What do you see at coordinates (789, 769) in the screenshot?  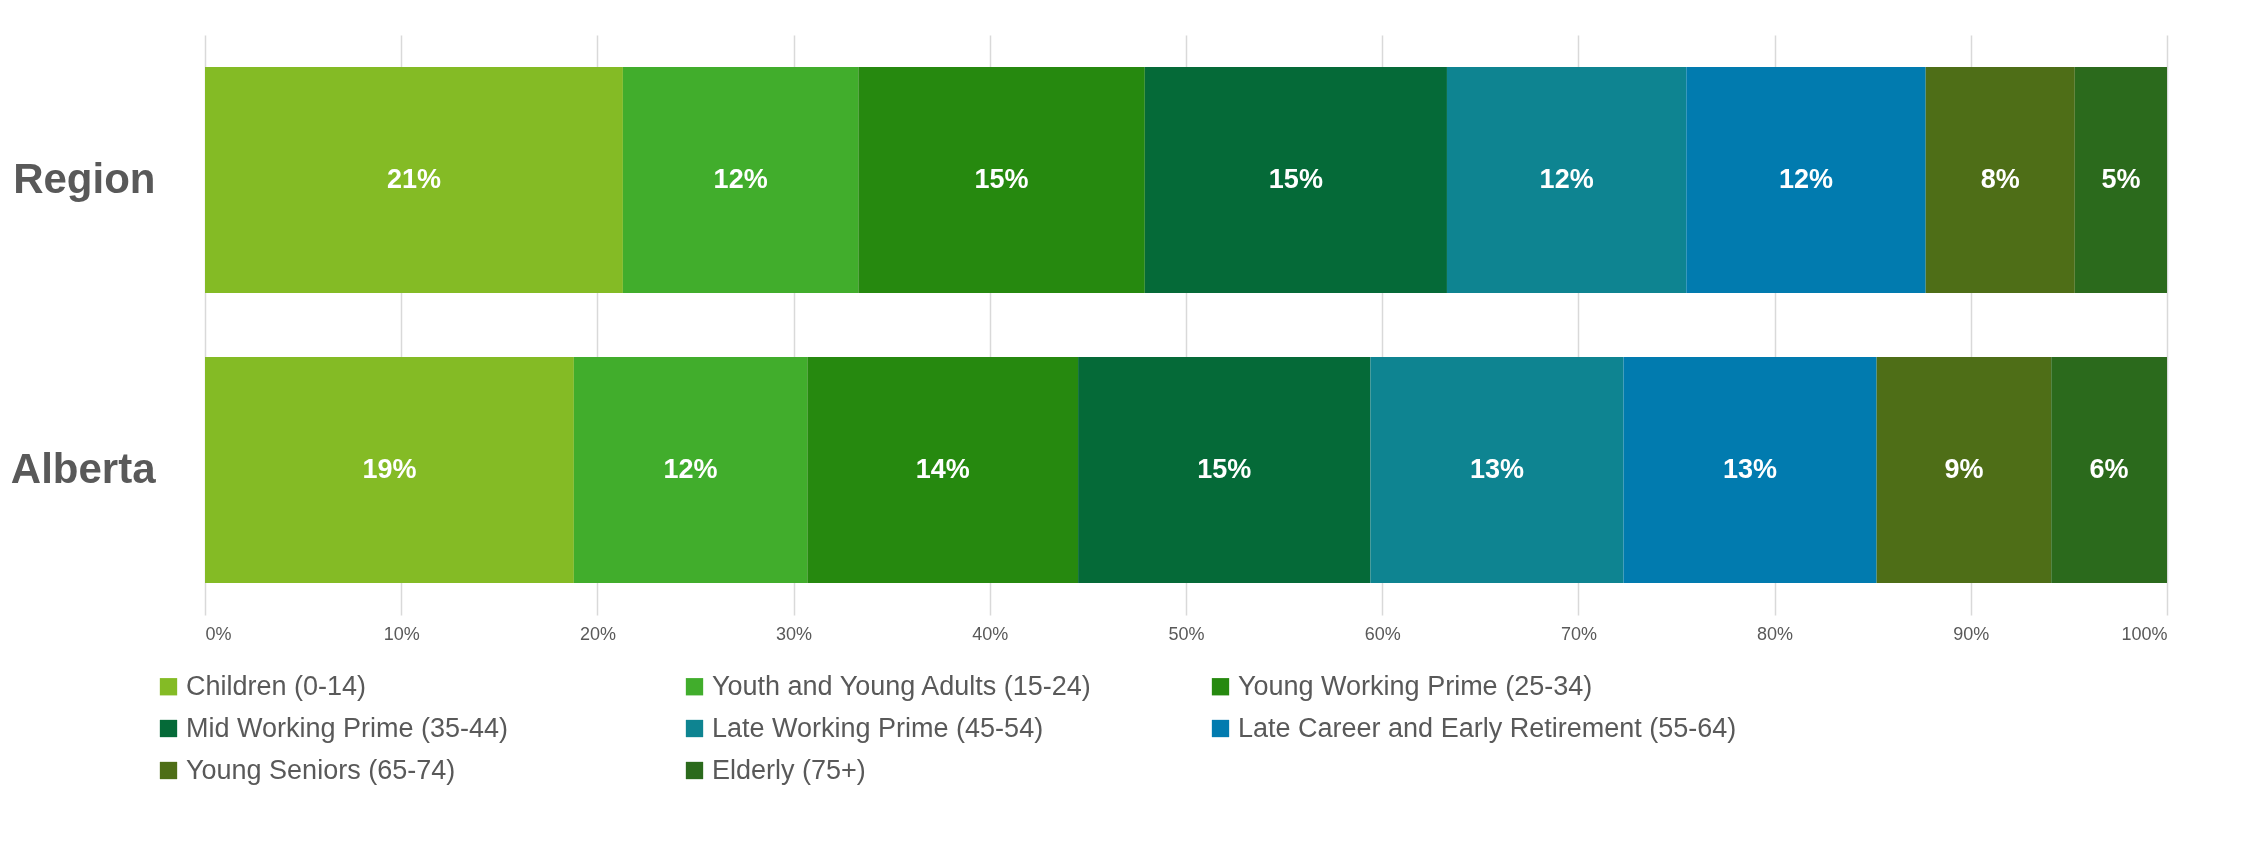 I see `legend-label: Elderly (75+)` at bounding box center [789, 769].